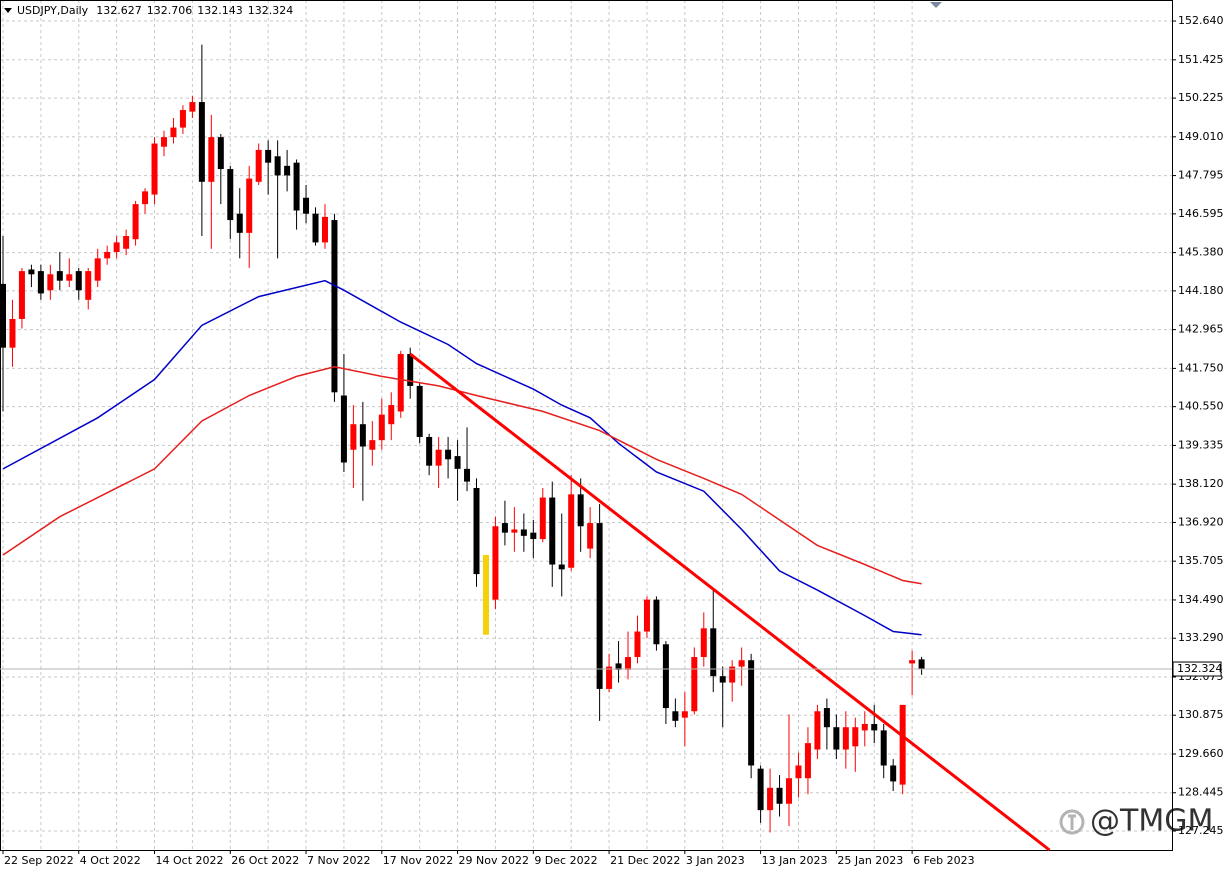 Image resolution: width=1227 pixels, height=872 pixels. I want to click on current-price-label: 132.324, so click(1200, 668).